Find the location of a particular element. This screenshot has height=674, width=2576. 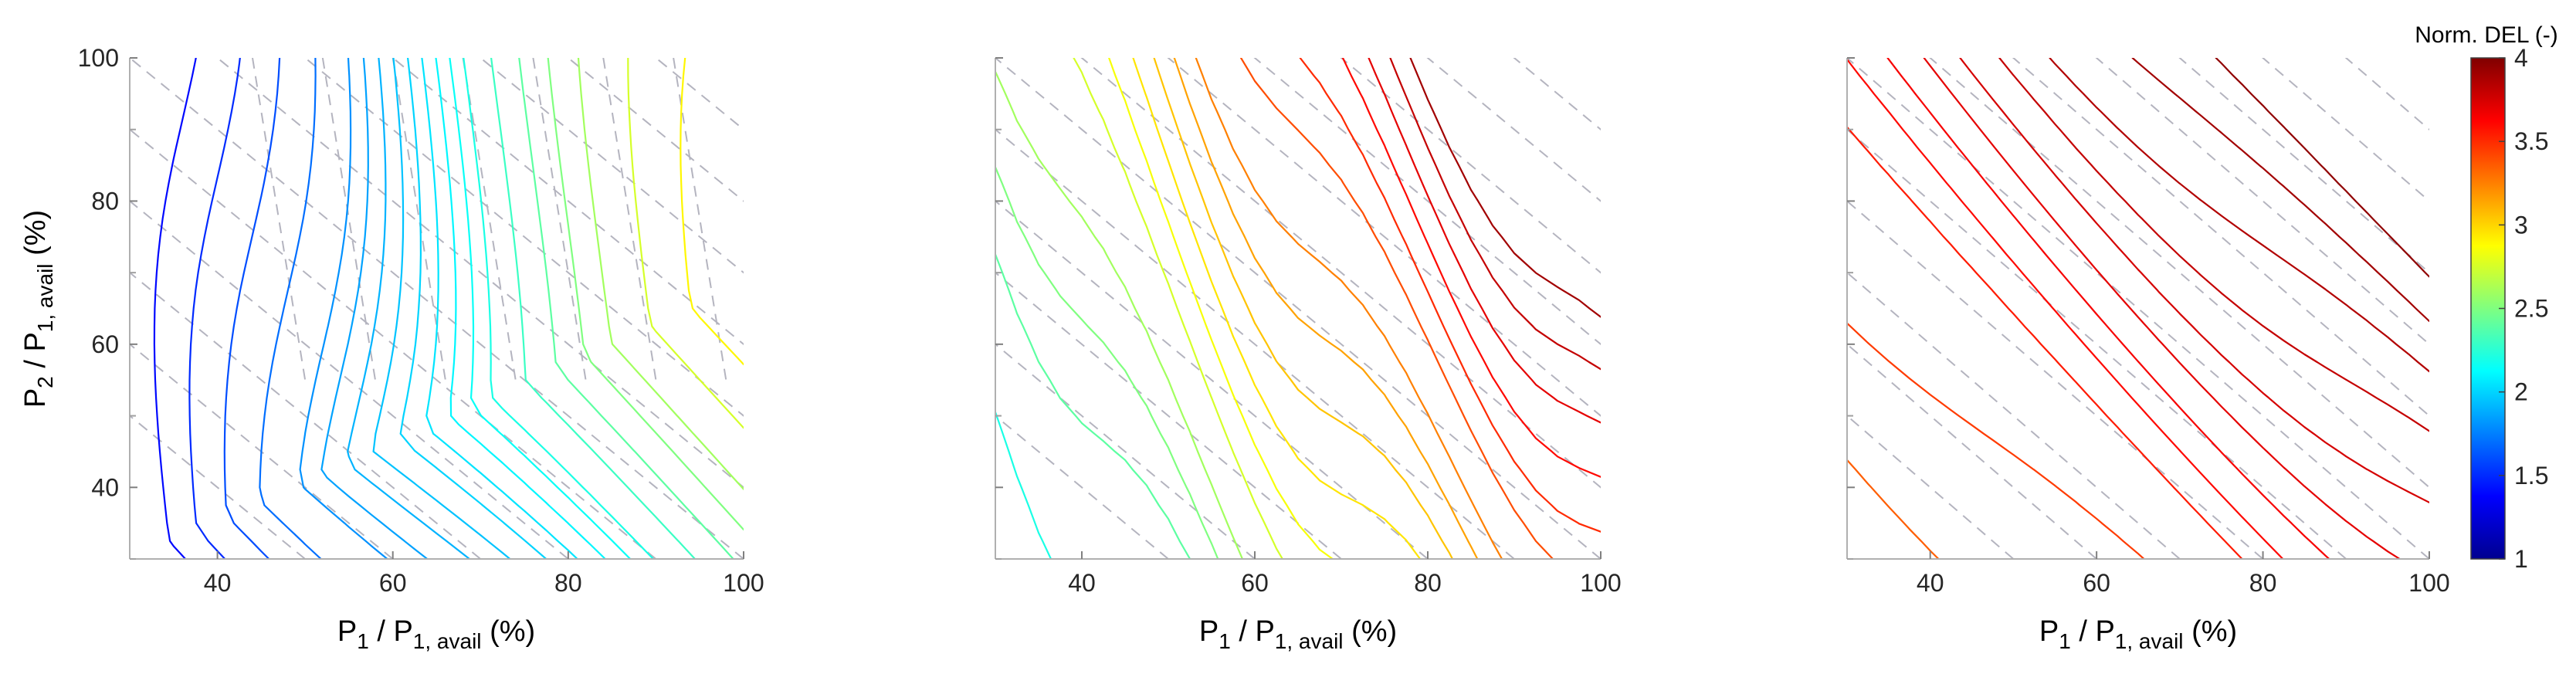

colorbar-tick-label: 1.5 is located at coordinates (2531, 475).